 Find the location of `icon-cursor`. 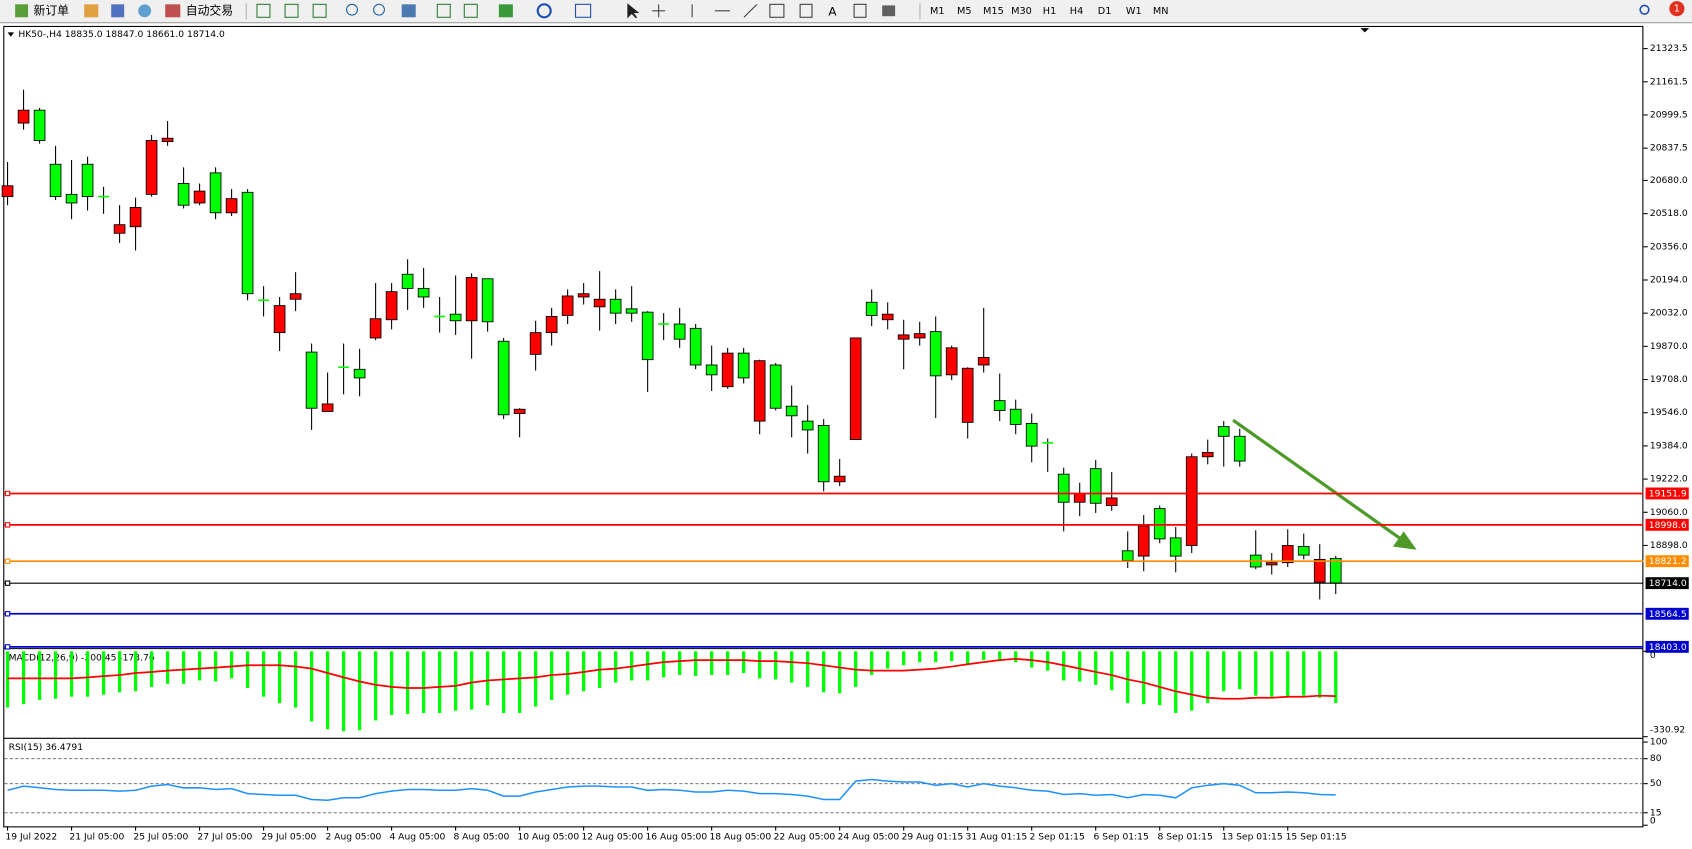

icon-cursor is located at coordinates (633, 11).